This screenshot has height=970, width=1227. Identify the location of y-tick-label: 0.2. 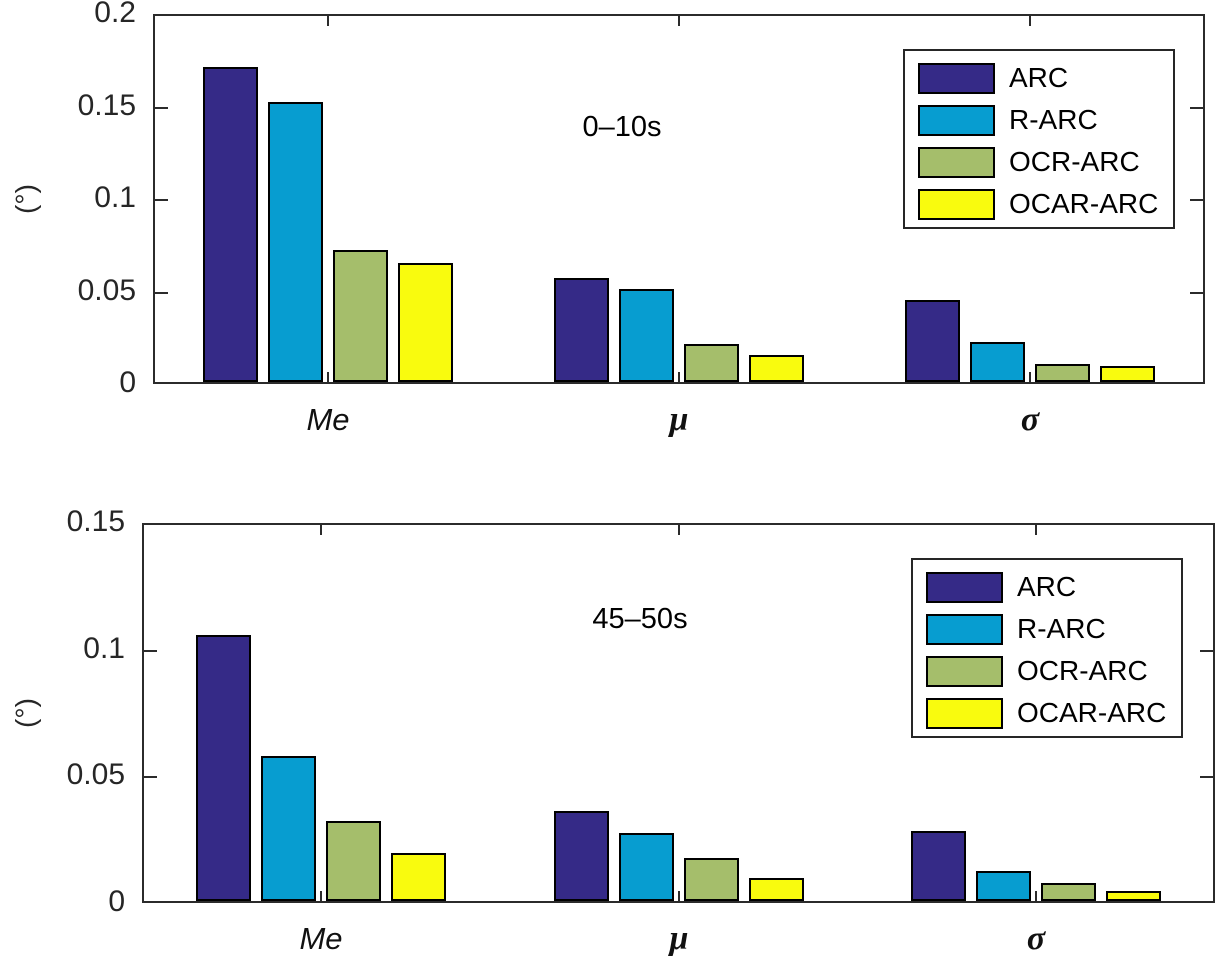
(115, 14).